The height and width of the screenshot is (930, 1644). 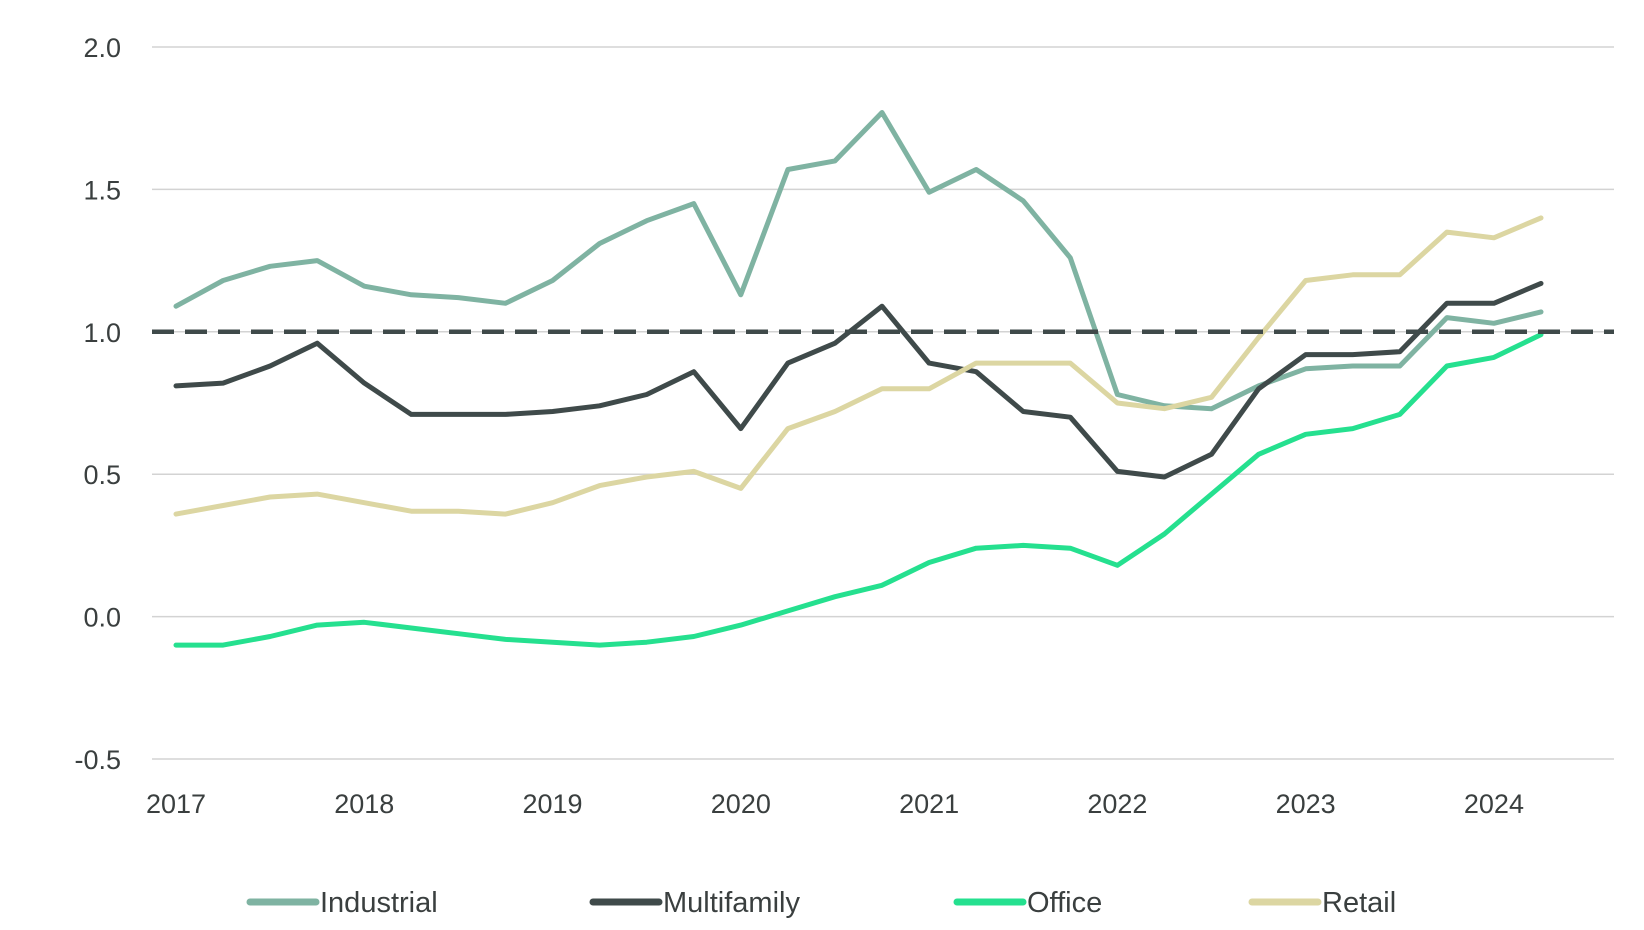 I want to click on y-tick-label: 0.0, so click(x=102, y=618).